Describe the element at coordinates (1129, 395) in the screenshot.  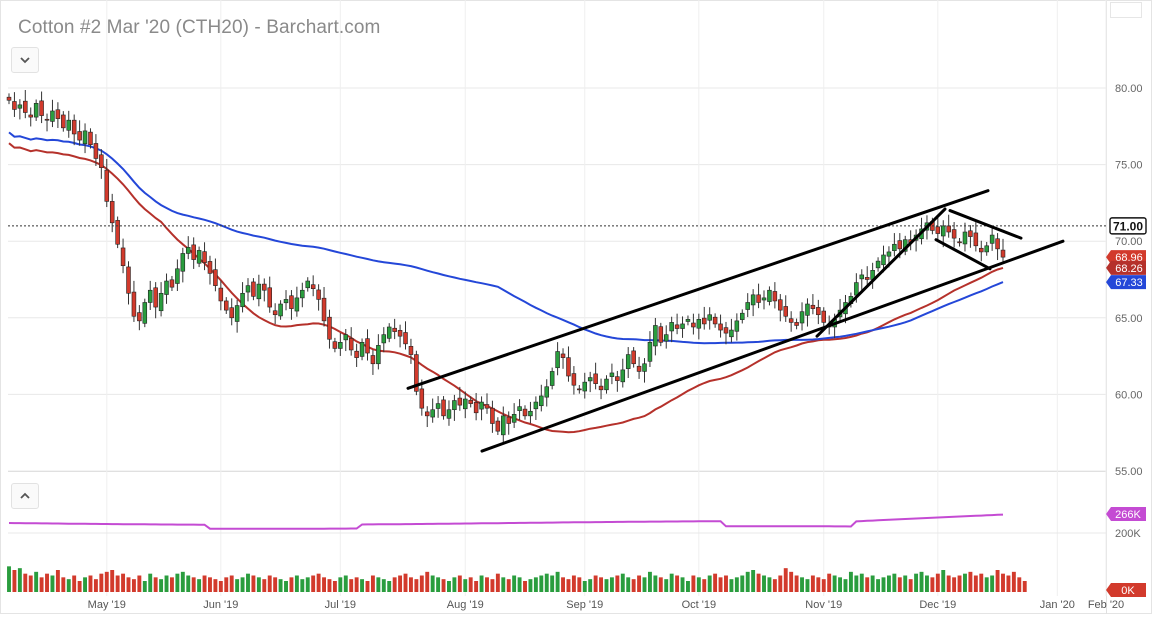
I see `y-tick-label: 60.00` at that location.